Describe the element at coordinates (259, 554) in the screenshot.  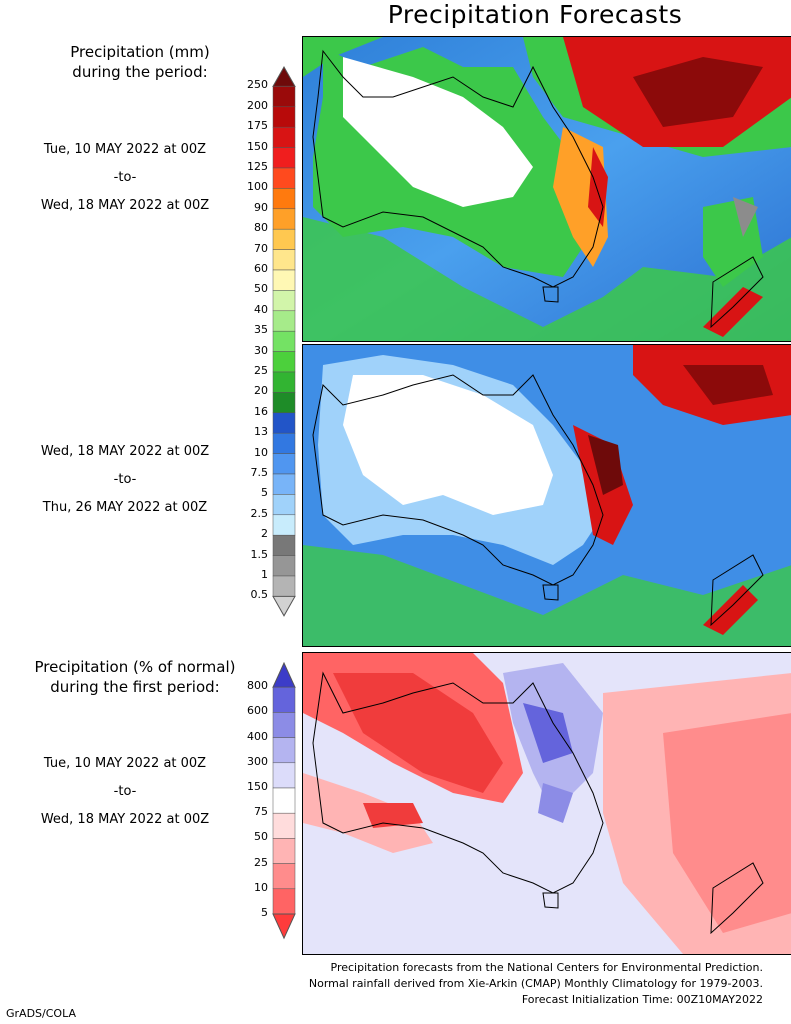
I see `amount-scale-label: 1.5` at that location.